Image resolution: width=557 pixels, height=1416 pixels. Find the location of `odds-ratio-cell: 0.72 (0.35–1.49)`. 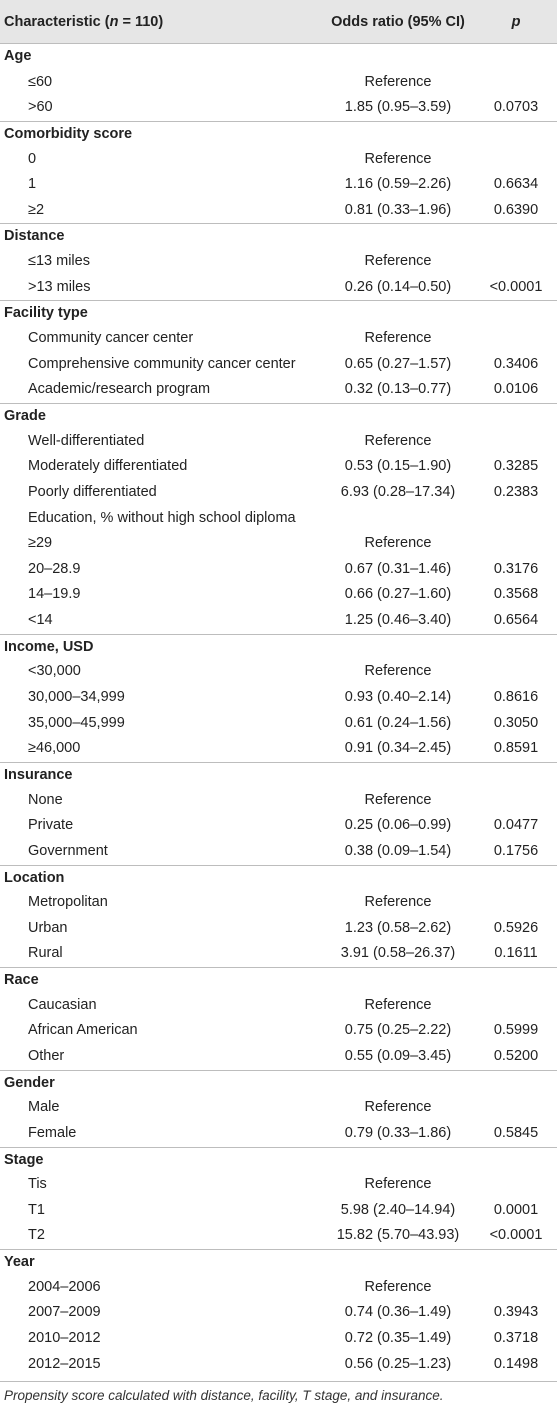

odds-ratio-cell: 0.72 (0.35–1.49) is located at coordinates (398, 1338).